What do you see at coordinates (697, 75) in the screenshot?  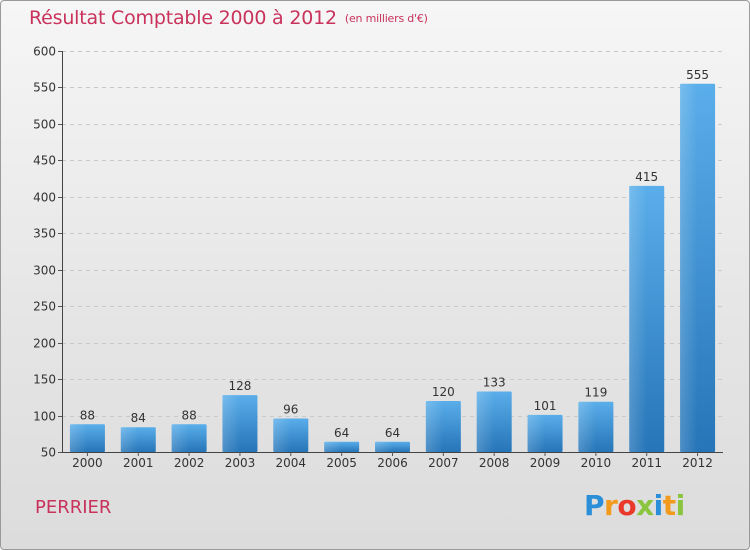 I see `value-label: 555` at bounding box center [697, 75].